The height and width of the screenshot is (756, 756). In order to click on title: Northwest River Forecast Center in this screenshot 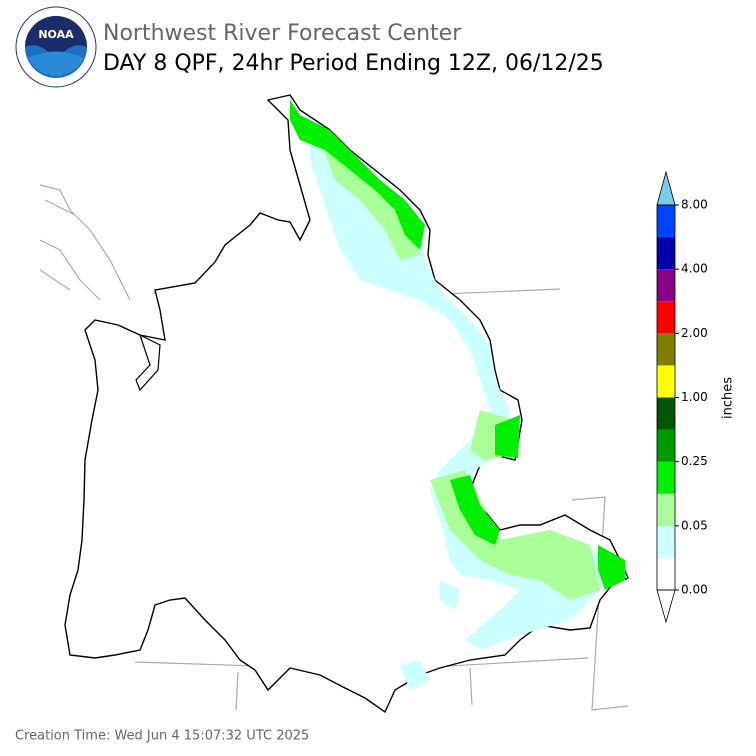, I will do `click(282, 33)`.